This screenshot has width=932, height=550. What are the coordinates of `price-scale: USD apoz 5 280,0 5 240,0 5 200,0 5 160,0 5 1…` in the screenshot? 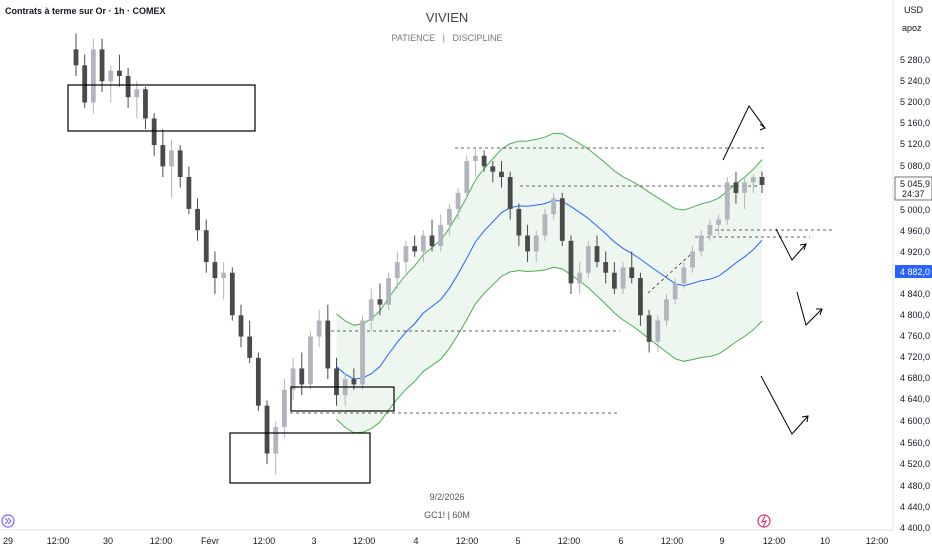 It's located at (912, 266).